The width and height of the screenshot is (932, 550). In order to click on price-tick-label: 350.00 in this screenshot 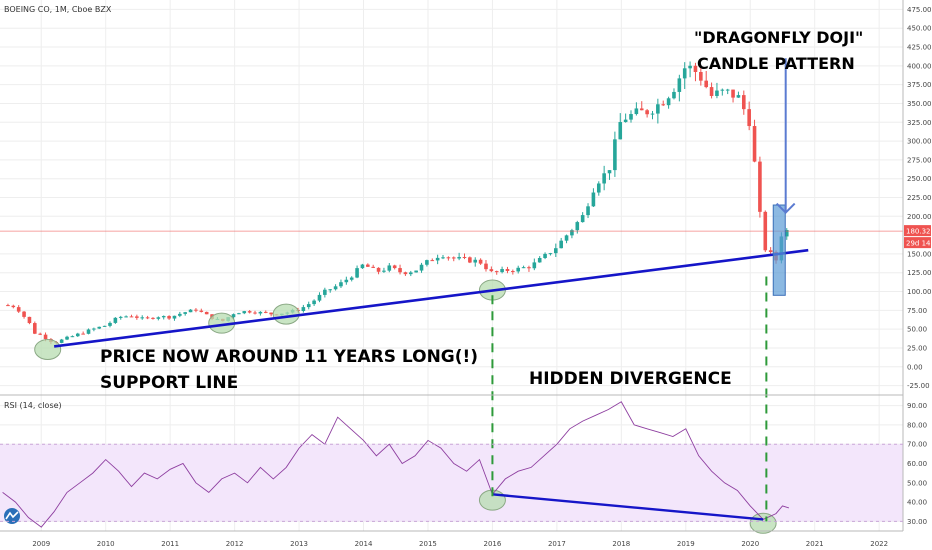, I will do `click(919, 104)`.